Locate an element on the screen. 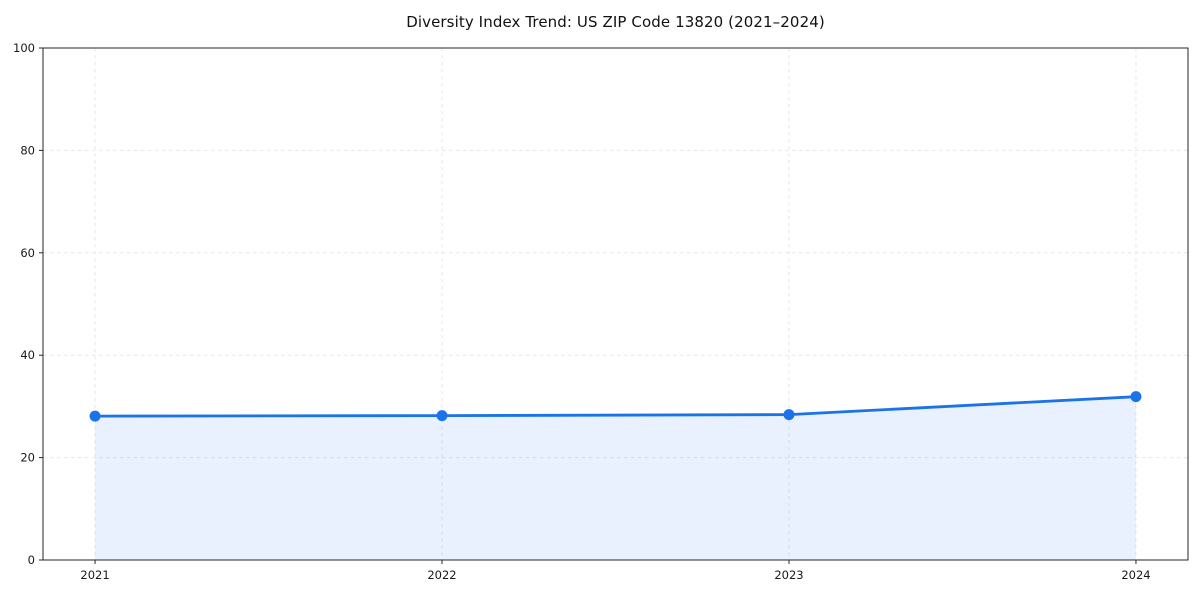  y-tick-label: 40 is located at coordinates (27, 355).